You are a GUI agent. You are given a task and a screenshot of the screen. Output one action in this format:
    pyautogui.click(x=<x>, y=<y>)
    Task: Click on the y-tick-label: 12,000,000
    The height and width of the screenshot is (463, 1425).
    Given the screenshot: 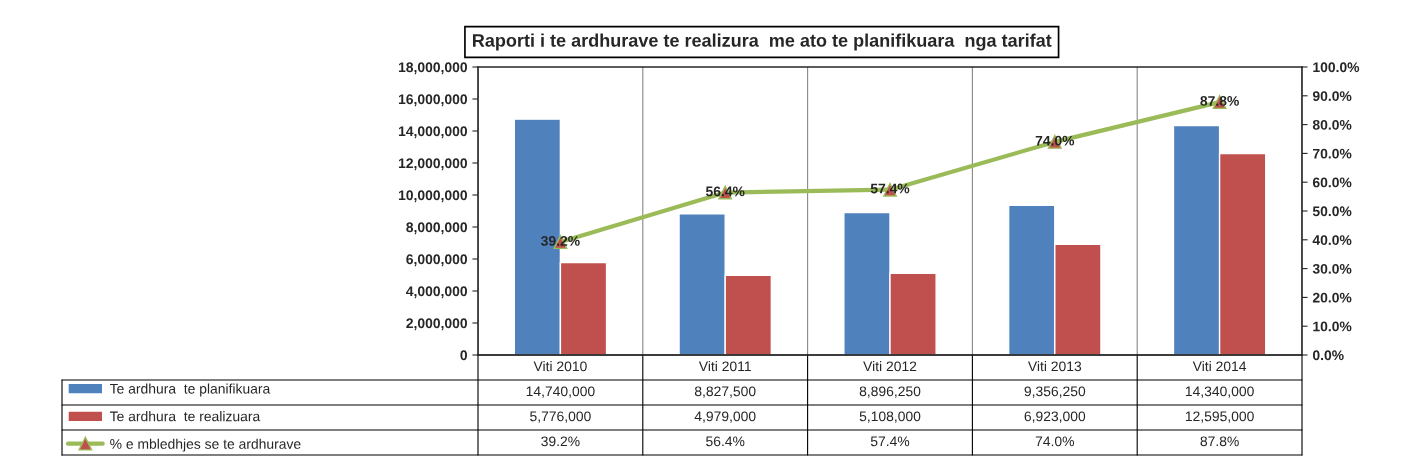 What is the action you would take?
    pyautogui.click(x=433, y=164)
    